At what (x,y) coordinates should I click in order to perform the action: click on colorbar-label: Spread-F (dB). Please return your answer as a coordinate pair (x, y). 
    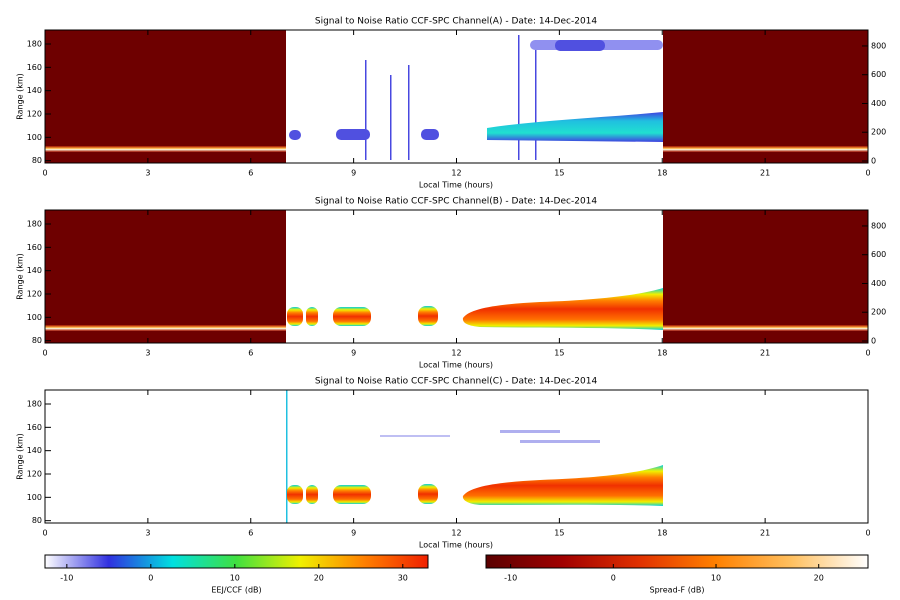
    Looking at the image, I should click on (676, 590).